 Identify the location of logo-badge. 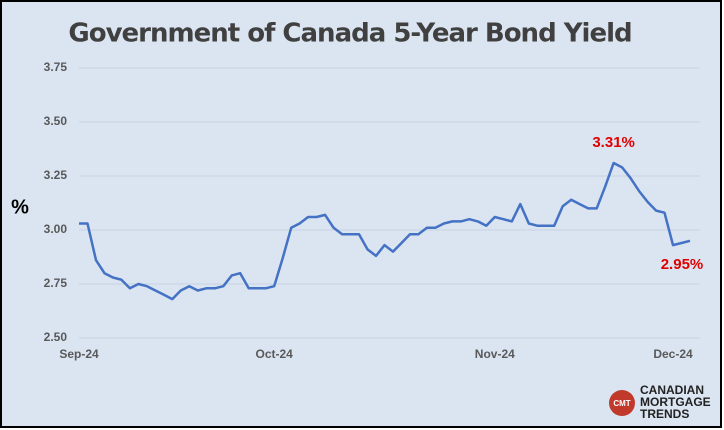
(622, 403).